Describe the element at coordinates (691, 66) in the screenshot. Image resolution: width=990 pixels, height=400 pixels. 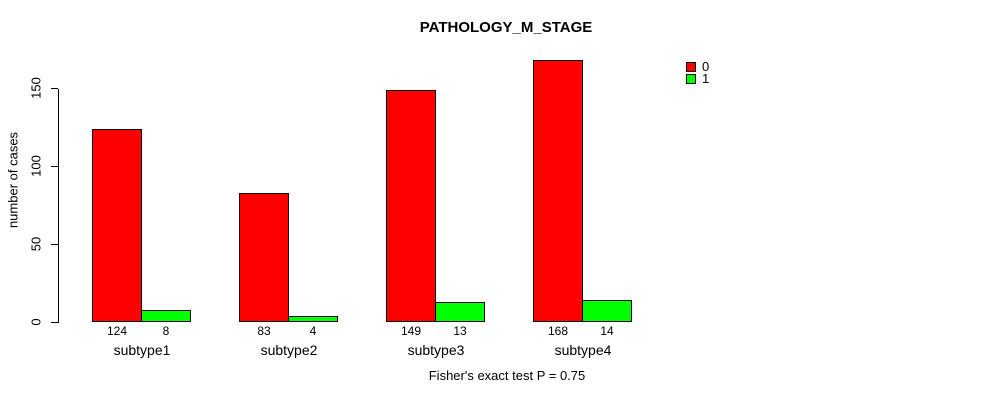
I see `legend-swatch-0-icon` at that location.